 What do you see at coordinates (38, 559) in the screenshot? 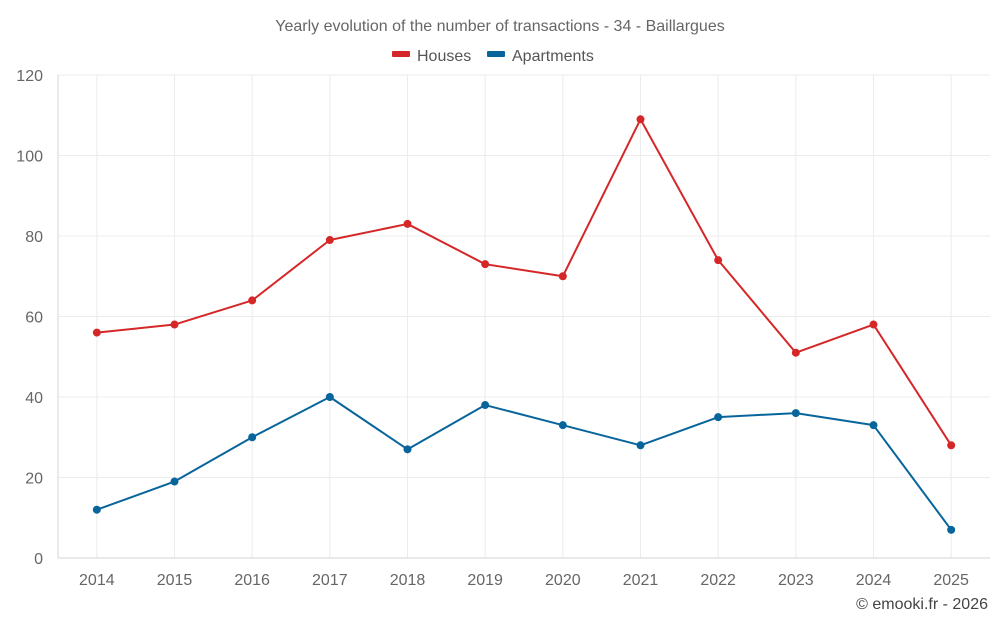
I see `y-tick-label: 0` at bounding box center [38, 559].